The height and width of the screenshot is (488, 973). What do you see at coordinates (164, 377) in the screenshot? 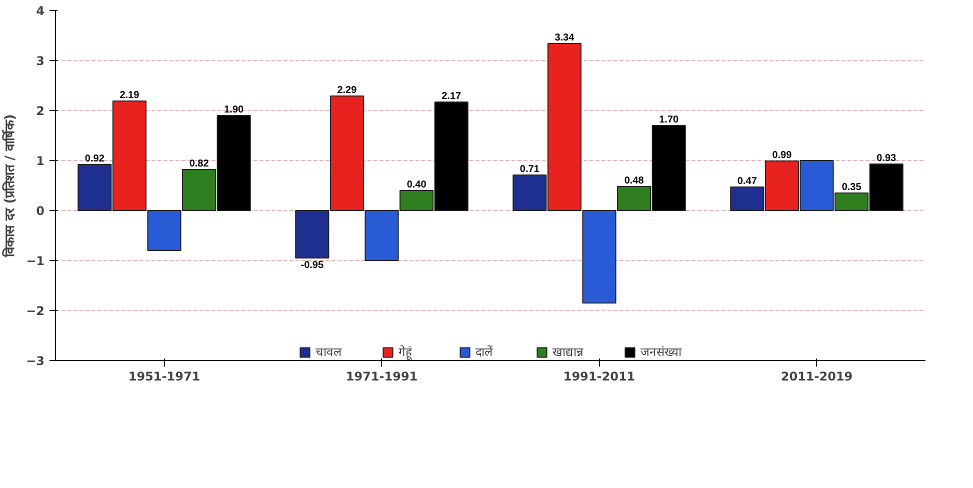
I see `x-tick-label: 1951-1971` at bounding box center [164, 377].